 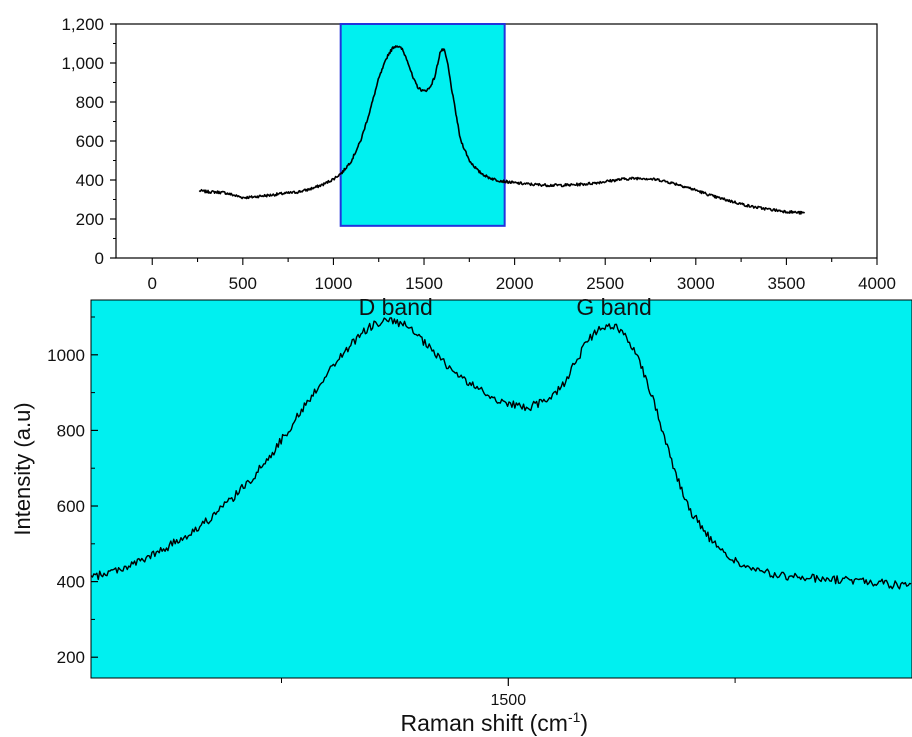 I want to click on x-axis-title: Raman shift (cm-1), so click(x=495, y=722).